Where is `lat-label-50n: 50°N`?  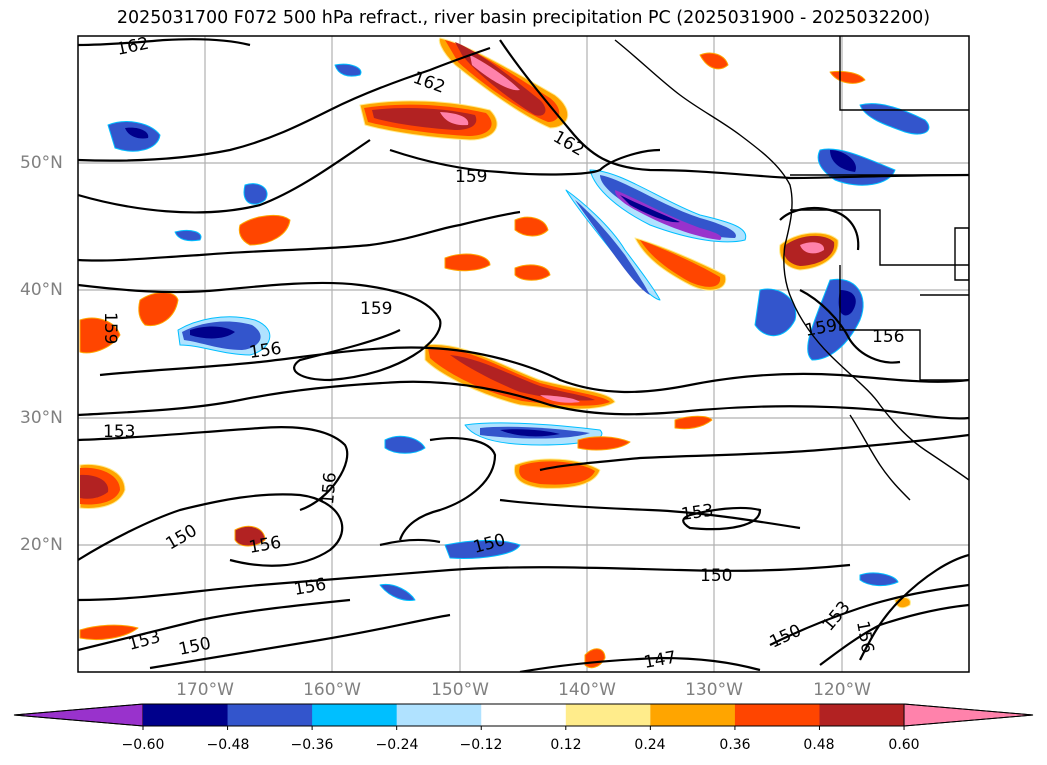
lat-label-50n: 50°N is located at coordinates (41, 163).